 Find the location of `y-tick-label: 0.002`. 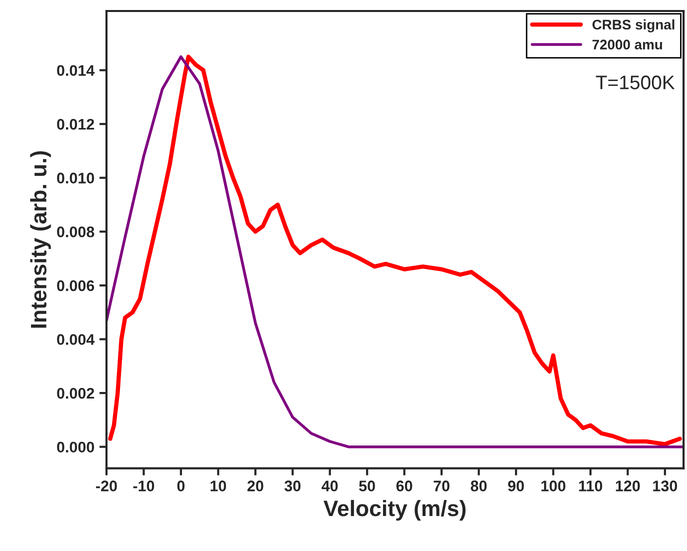

y-tick-label: 0.002 is located at coordinates (75, 393).